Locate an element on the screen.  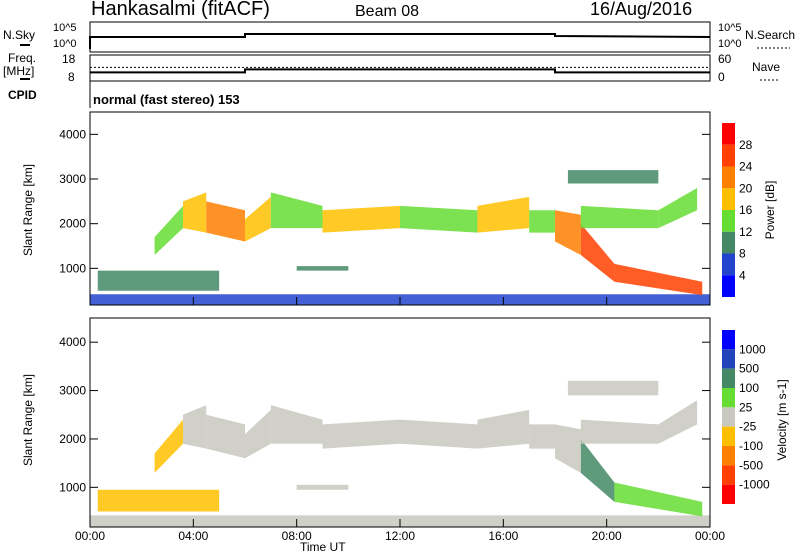
nsky-label: N.Sky is located at coordinates (19, 35).